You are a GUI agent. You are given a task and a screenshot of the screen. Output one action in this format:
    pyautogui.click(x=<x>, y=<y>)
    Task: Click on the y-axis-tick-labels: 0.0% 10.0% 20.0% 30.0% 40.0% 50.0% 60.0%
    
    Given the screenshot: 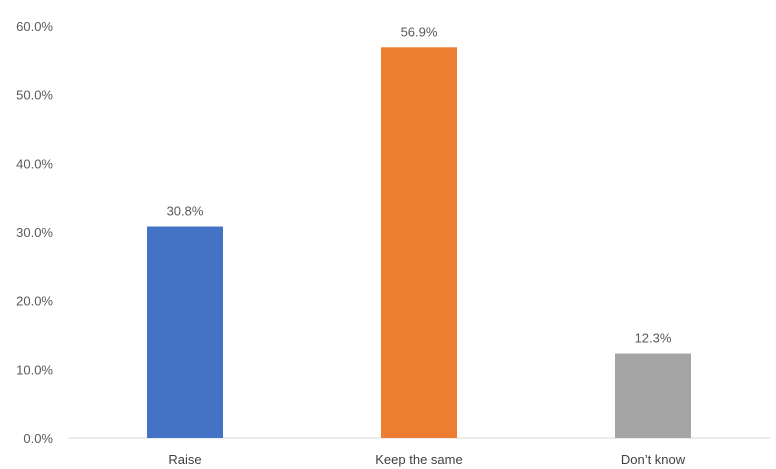 What is the action you would take?
    pyautogui.click(x=34, y=232)
    